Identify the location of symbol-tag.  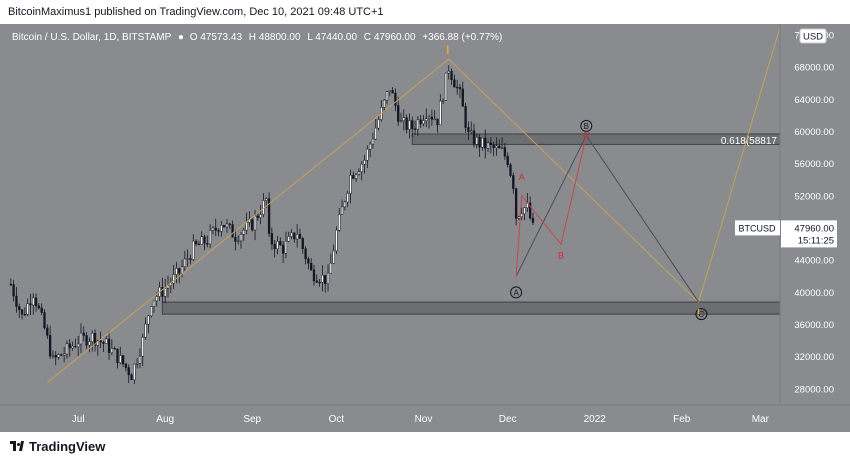
(757, 228).